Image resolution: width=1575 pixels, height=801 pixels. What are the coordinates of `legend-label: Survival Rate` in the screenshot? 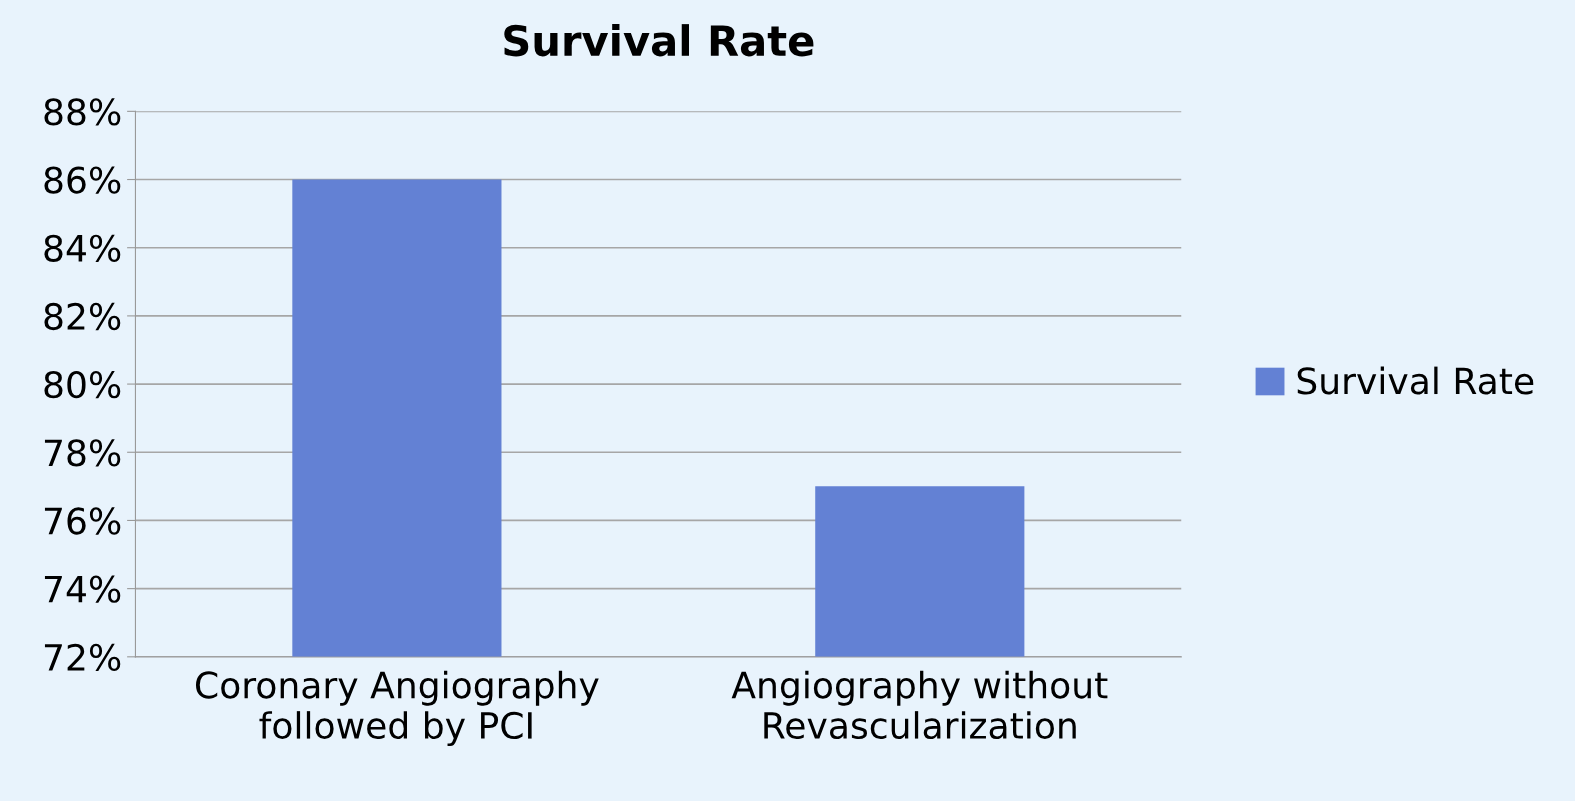 It's located at (1415, 380).